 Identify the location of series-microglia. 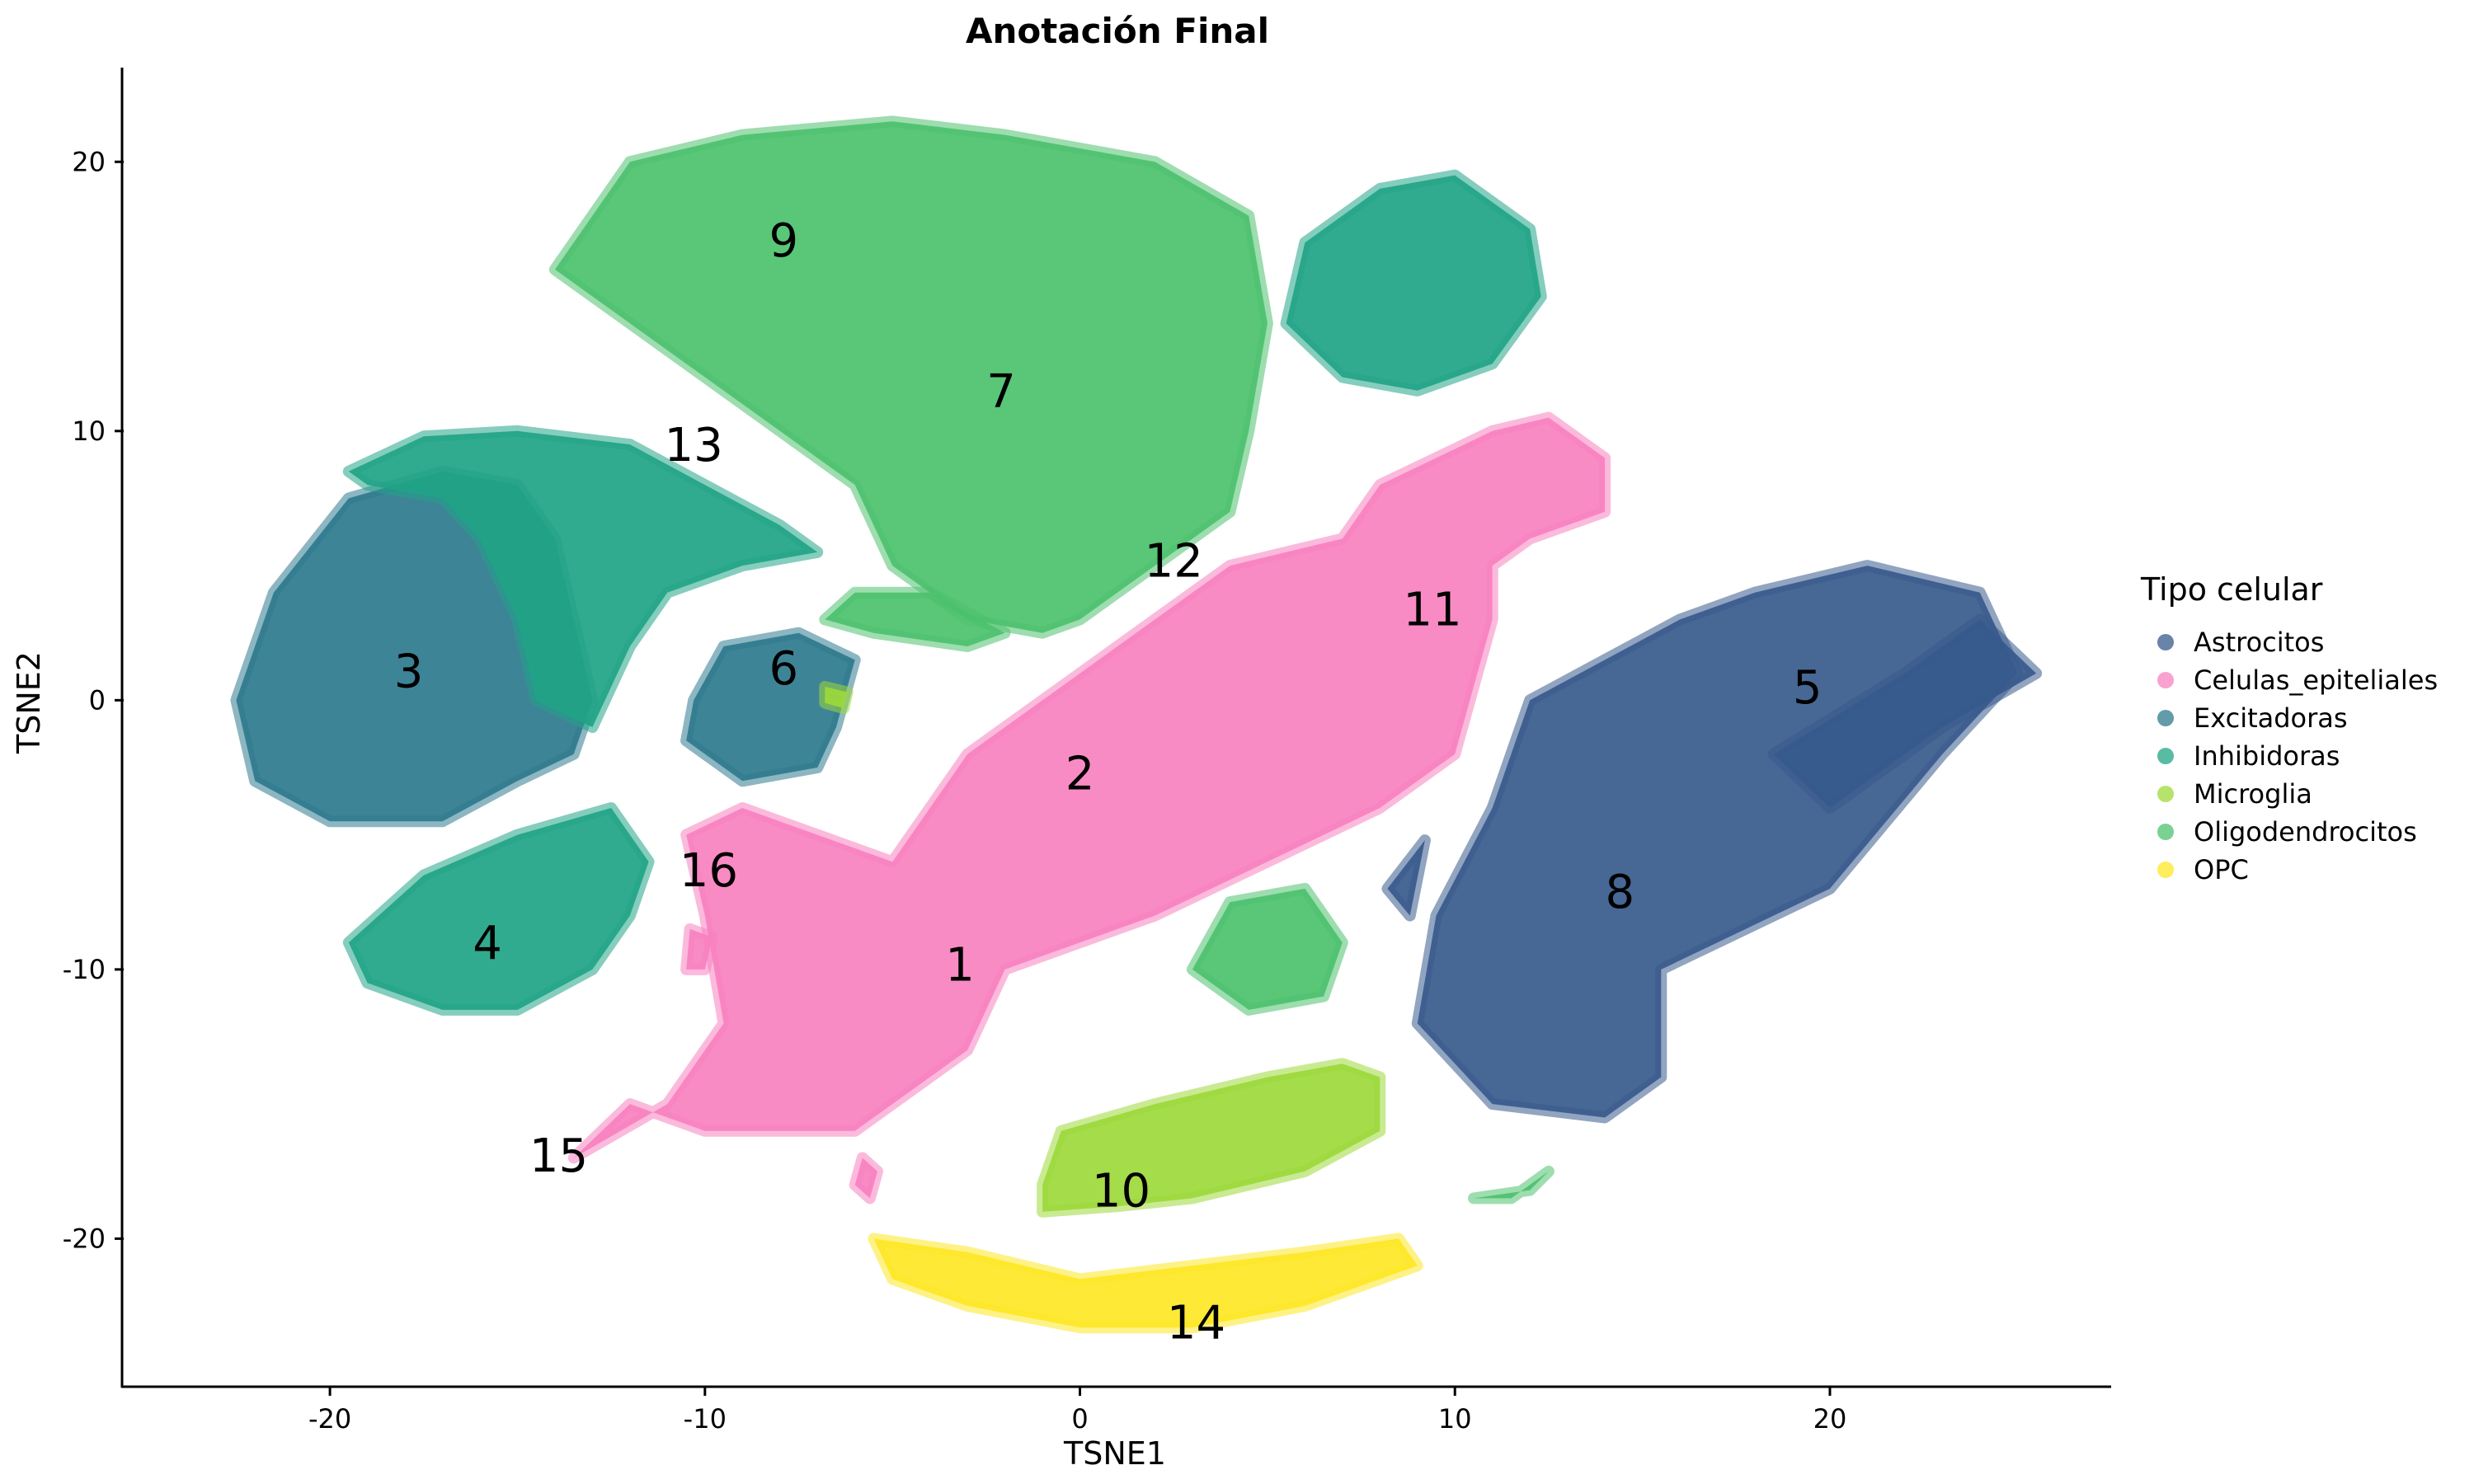
(1102, 950).